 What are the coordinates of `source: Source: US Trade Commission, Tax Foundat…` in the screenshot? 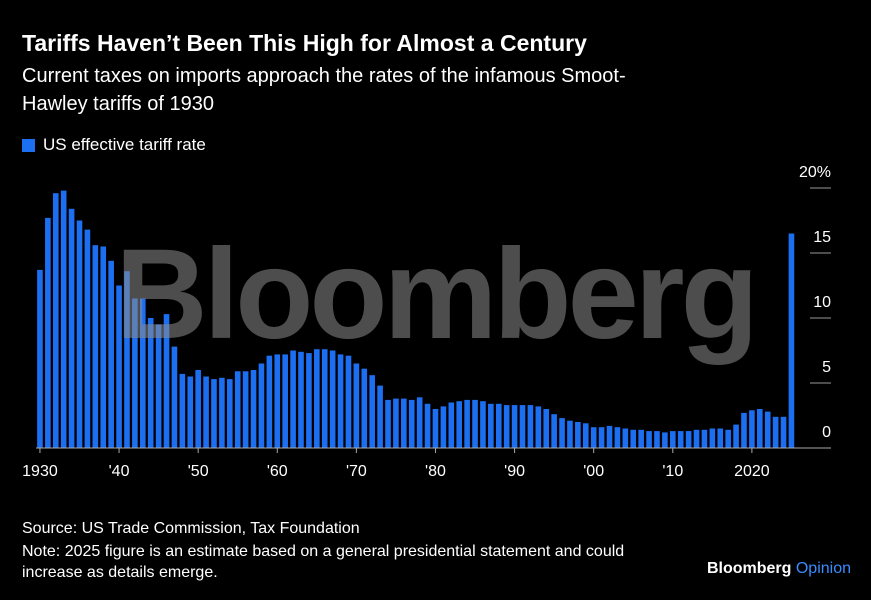 It's located at (191, 528).